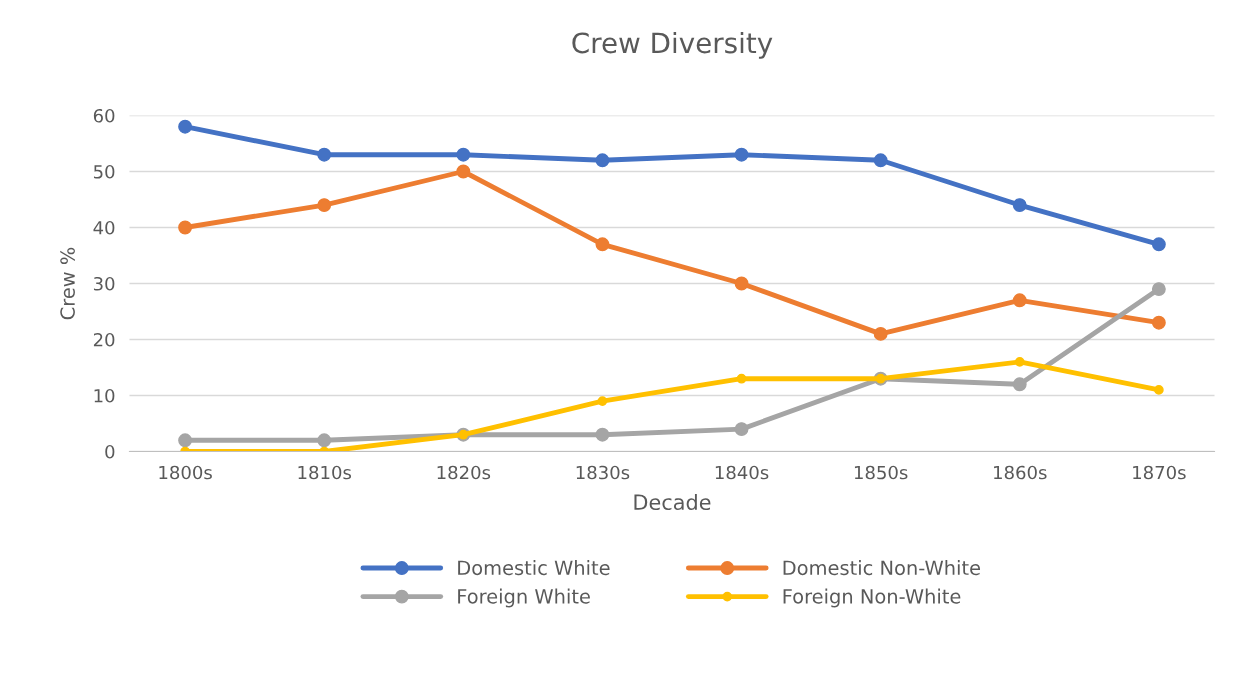 The image size is (1233, 700). What do you see at coordinates (742, 472) in the screenshot?
I see `x-tick-label: 1840s` at bounding box center [742, 472].